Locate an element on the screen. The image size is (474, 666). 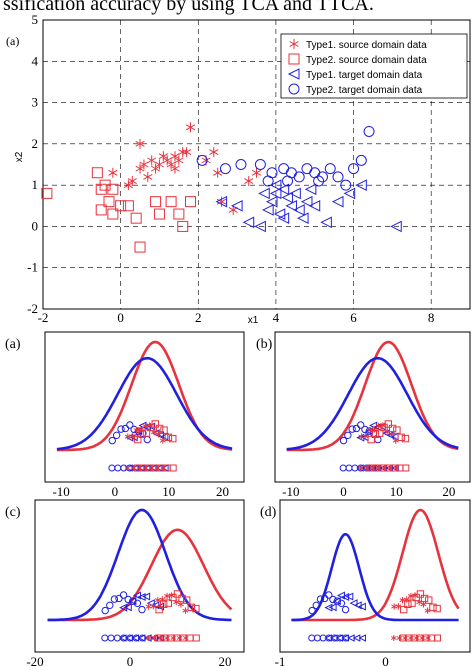
x-tick-label: -1 is located at coordinates (280, 660).